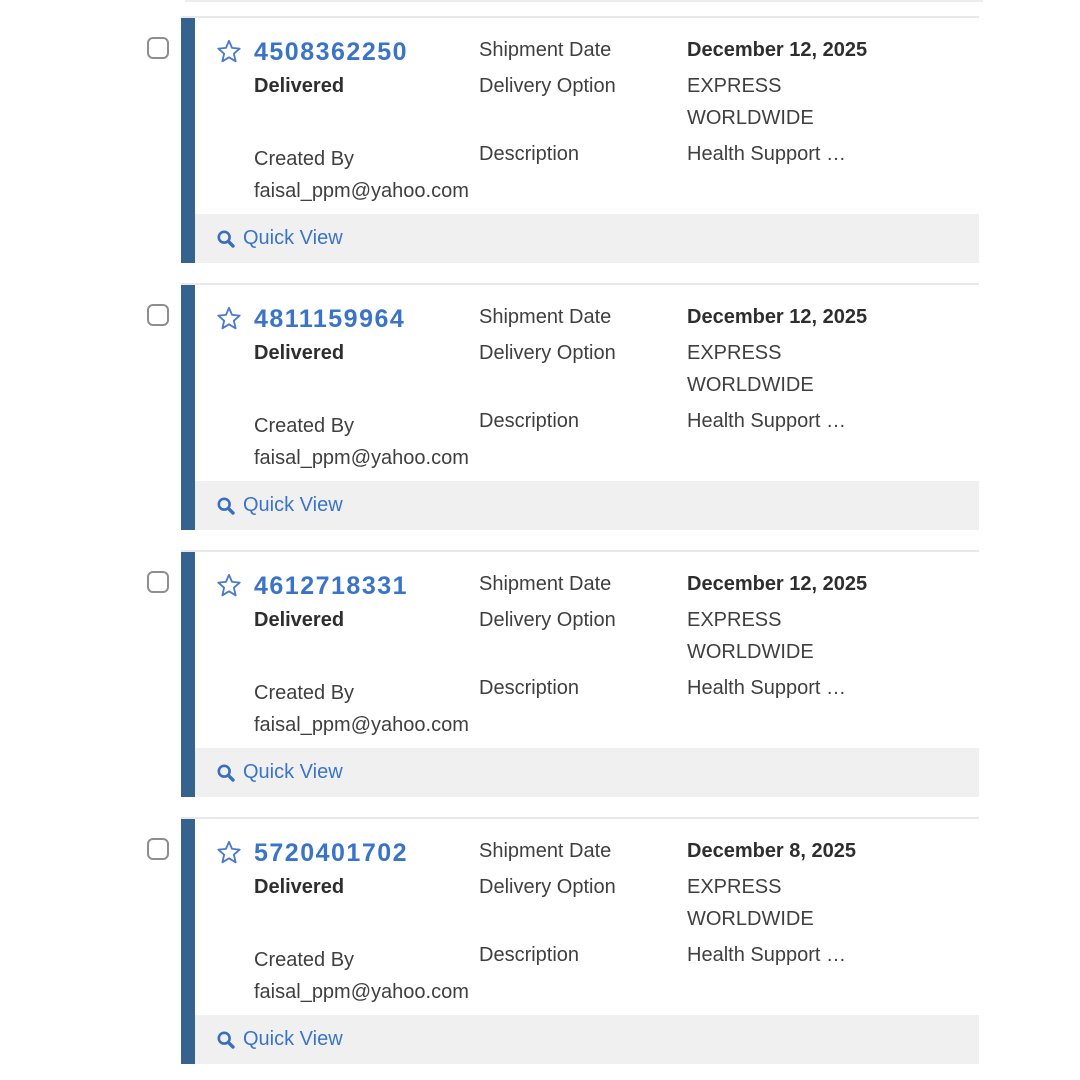 The height and width of the screenshot is (1080, 1080). What do you see at coordinates (584, 1) in the screenshot?
I see `top-divider` at bounding box center [584, 1].